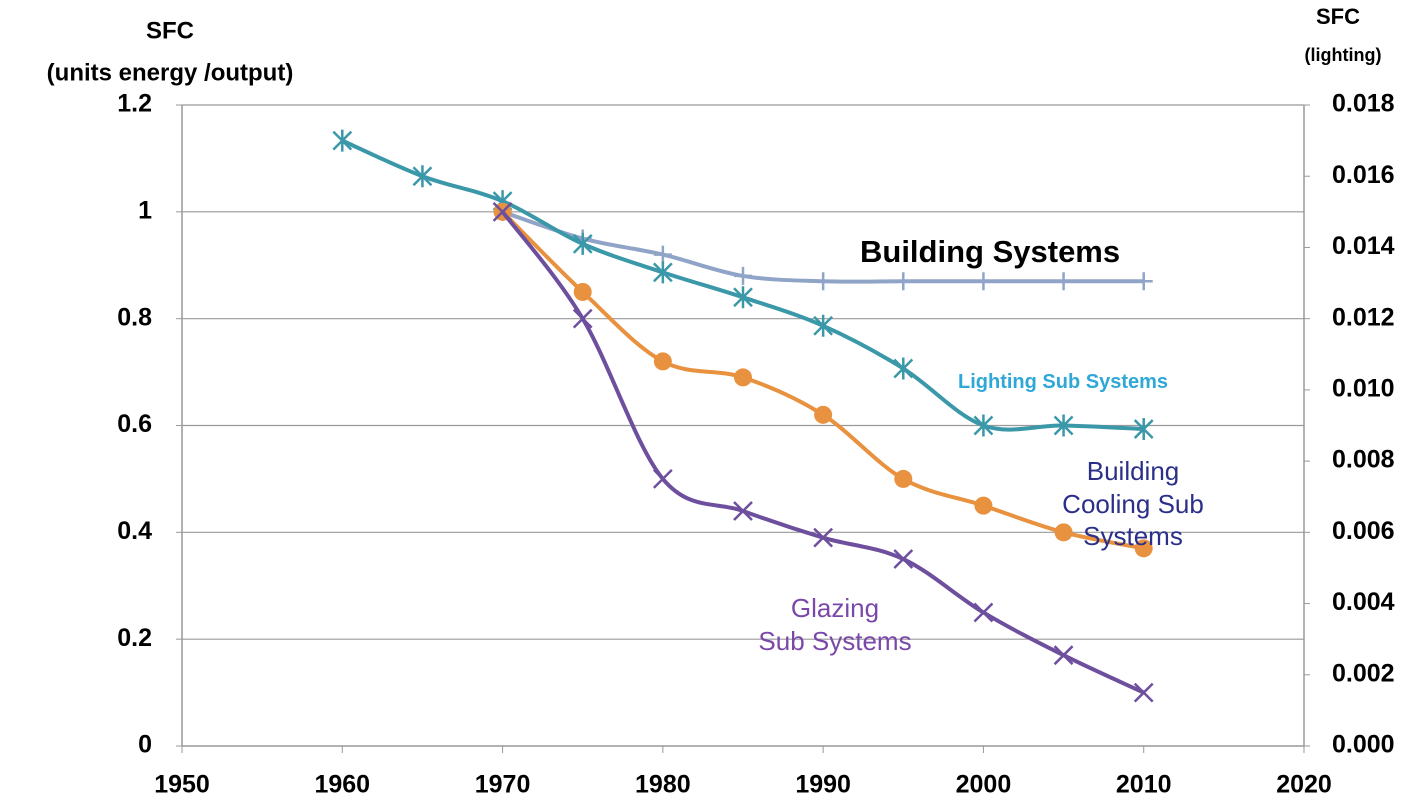 This screenshot has width=1422, height=807. Describe the element at coordinates (1144, 785) in the screenshot. I see `x-tick-label: 2010` at that location.